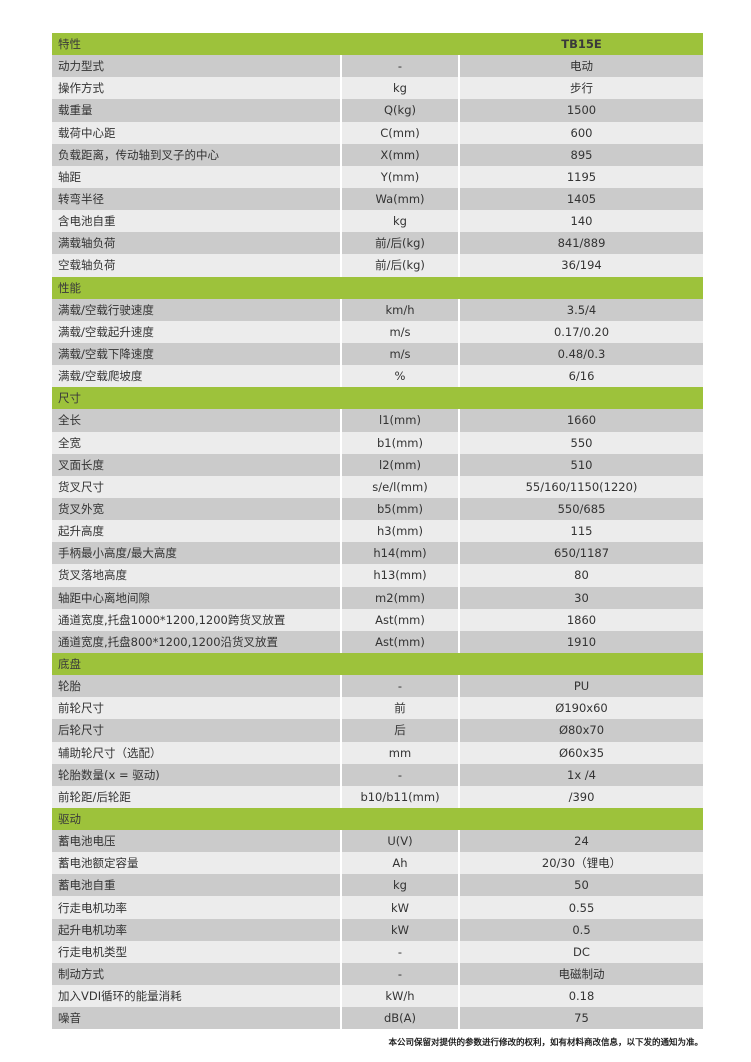  Describe the element at coordinates (196, 686) in the screenshot. I see `spec-name: 轮胎` at that location.